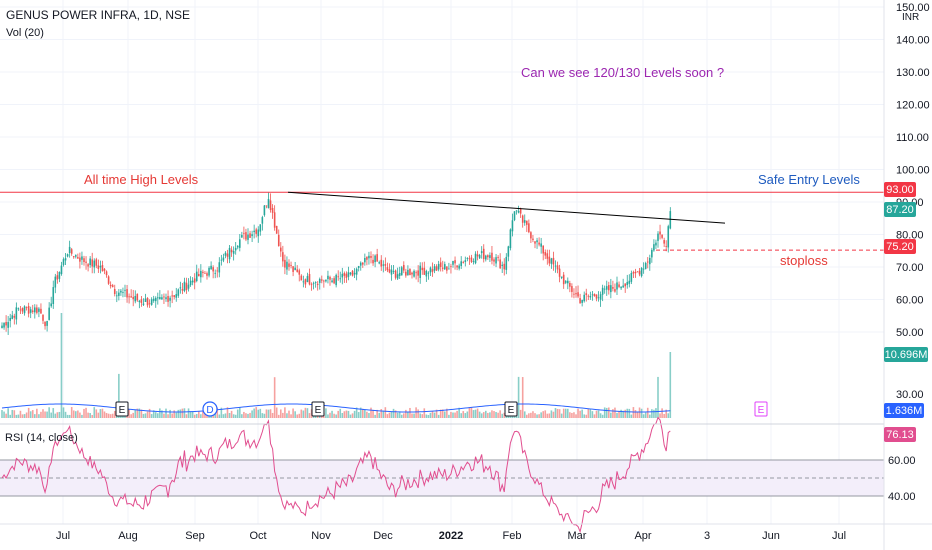 The image size is (932, 550). I want to click on time-axis-labels: Jul Aug Sep Oct Nov Dec 2022 Feb Mar Apr 3 Jun Jul, so click(451, 536).